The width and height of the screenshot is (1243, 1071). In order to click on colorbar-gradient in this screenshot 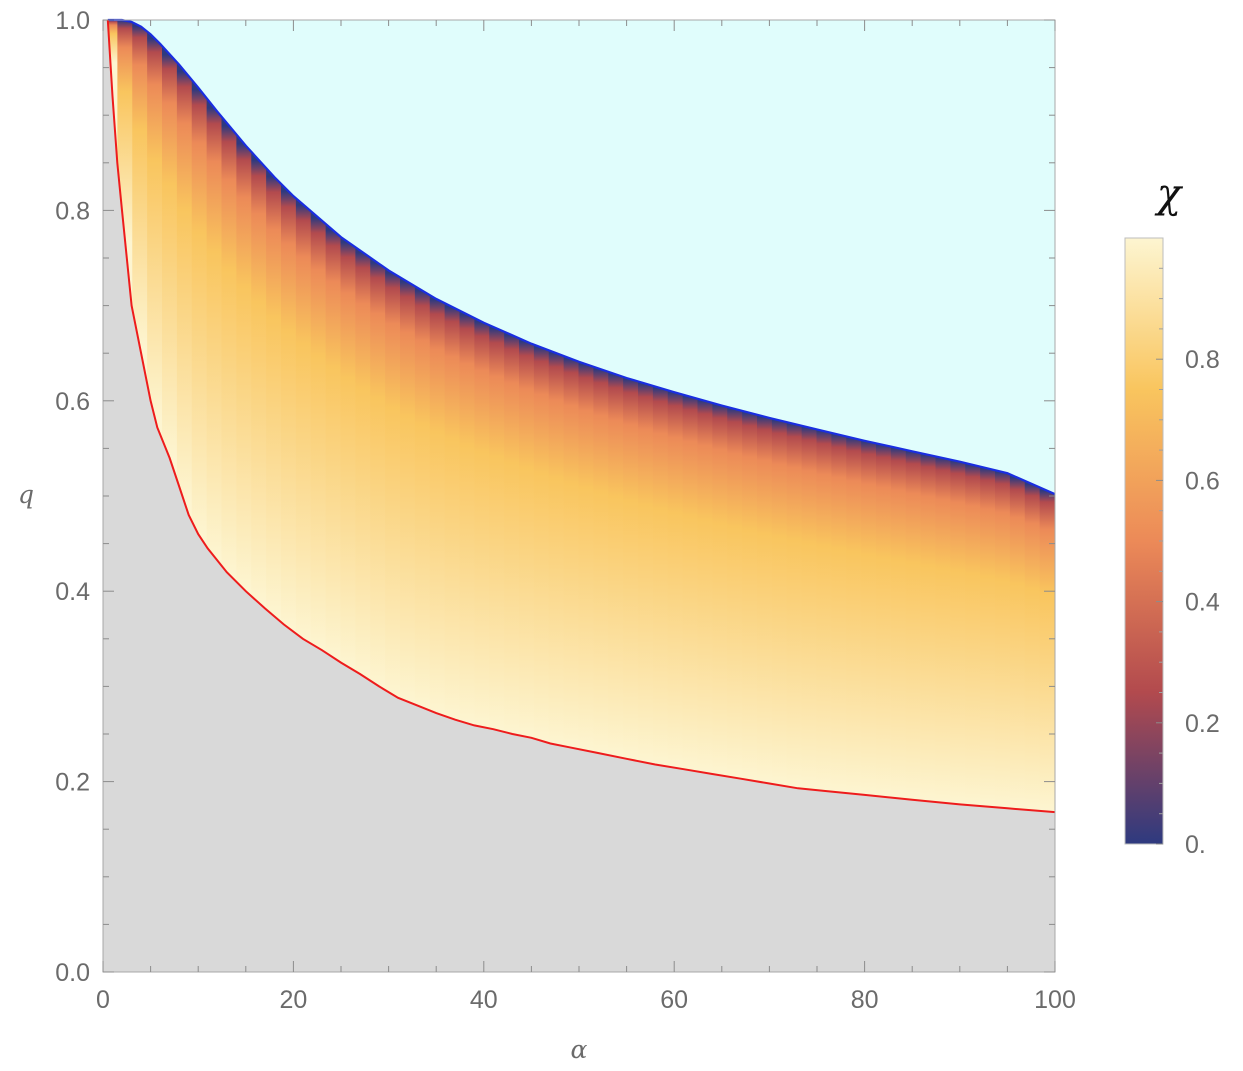, I will do `click(1144, 541)`.